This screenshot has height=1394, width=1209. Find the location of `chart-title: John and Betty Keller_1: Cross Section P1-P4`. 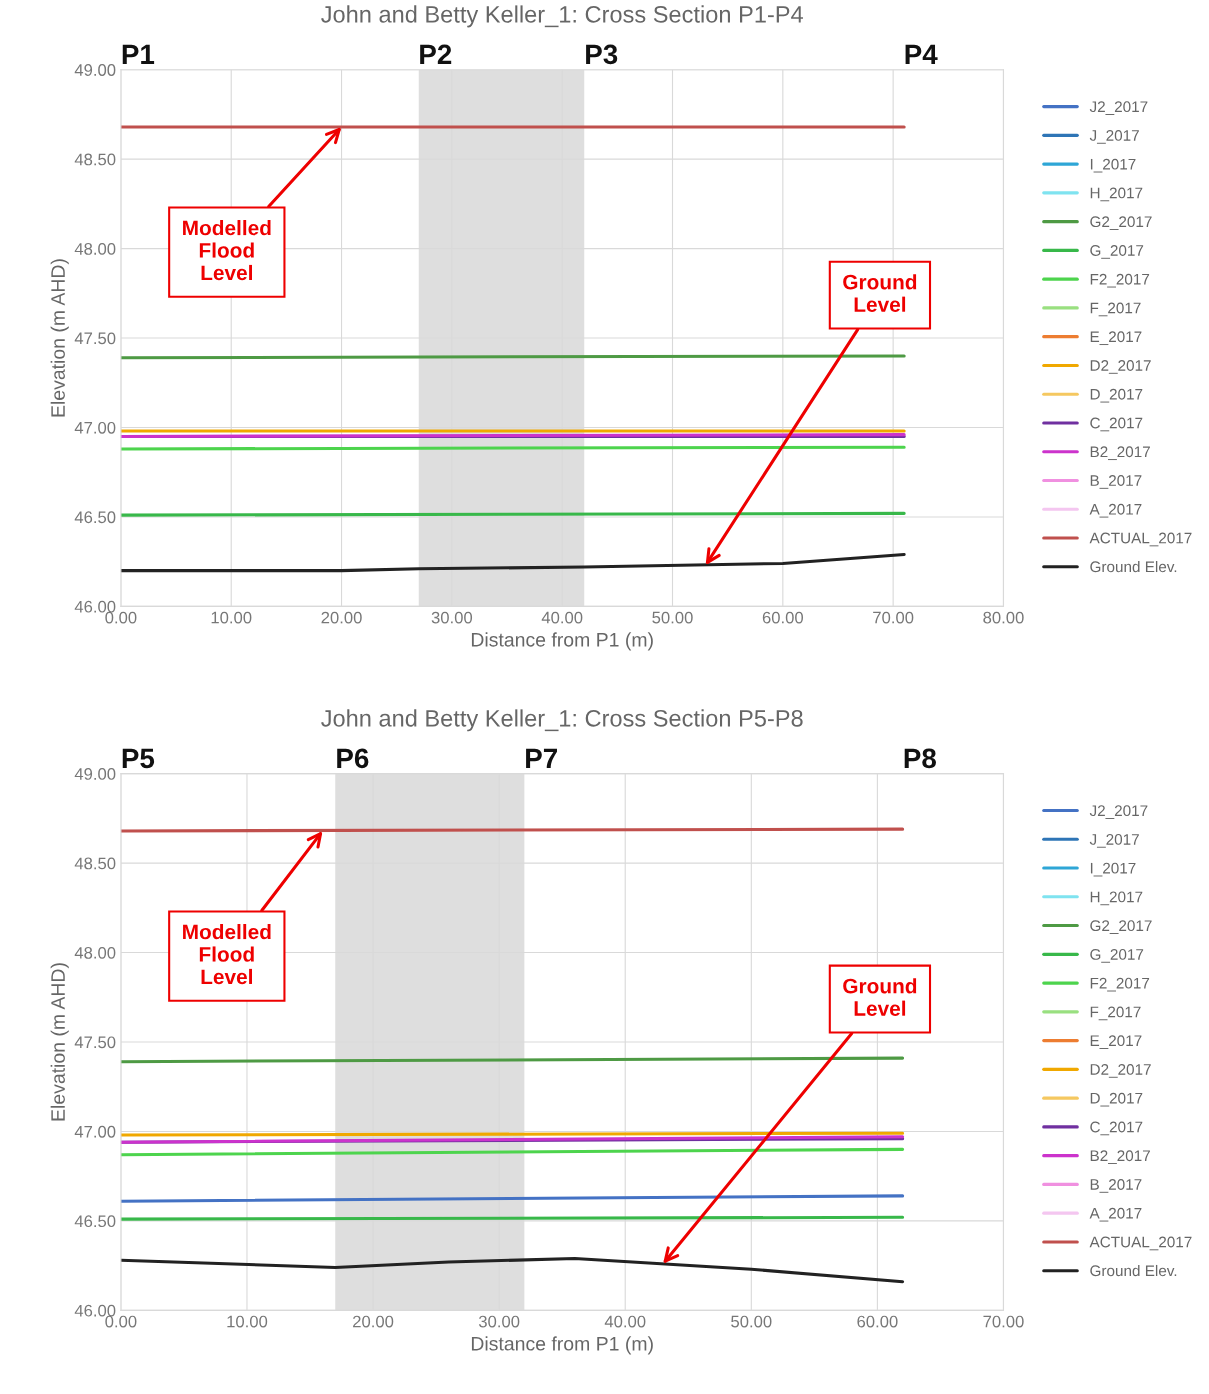

chart-title: John and Betty Keller_1: Cross Section P1-P4 is located at coordinates (562, 16).